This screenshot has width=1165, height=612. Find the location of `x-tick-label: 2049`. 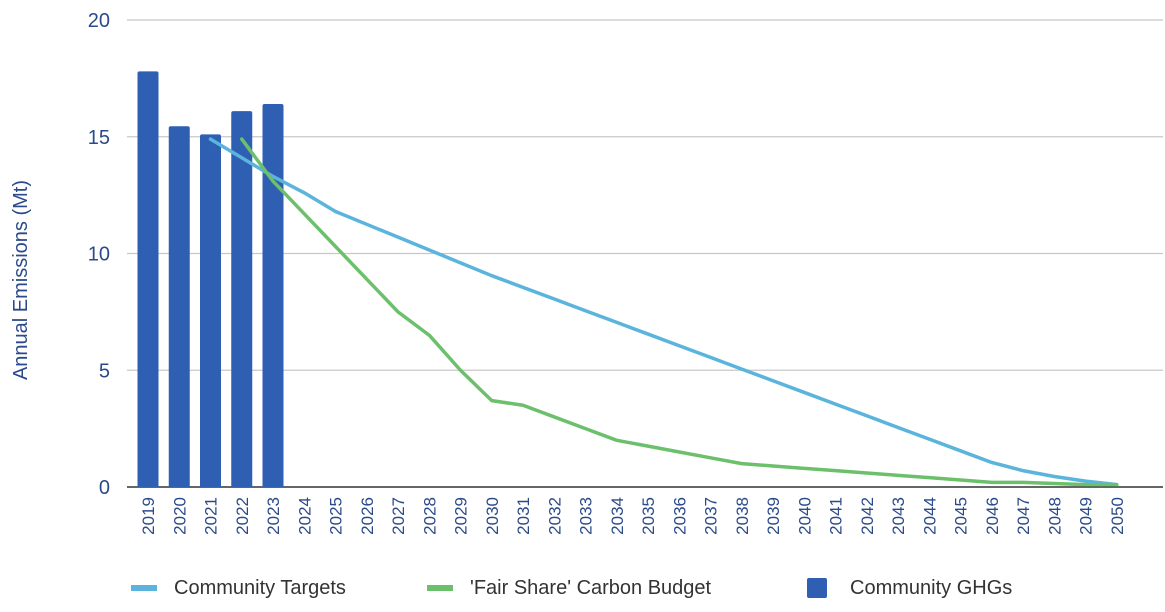

x-tick-label: 2049 is located at coordinates (1086, 516).